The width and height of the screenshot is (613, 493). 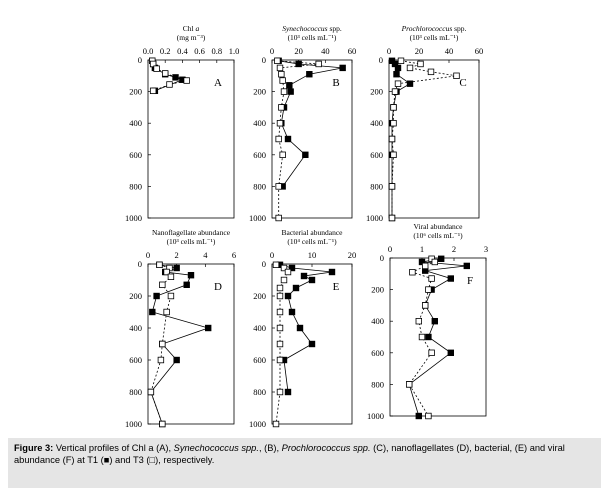 What do you see at coordinates (312, 255) in the screenshot?
I see `x-tick-label: 10` at bounding box center [312, 255].